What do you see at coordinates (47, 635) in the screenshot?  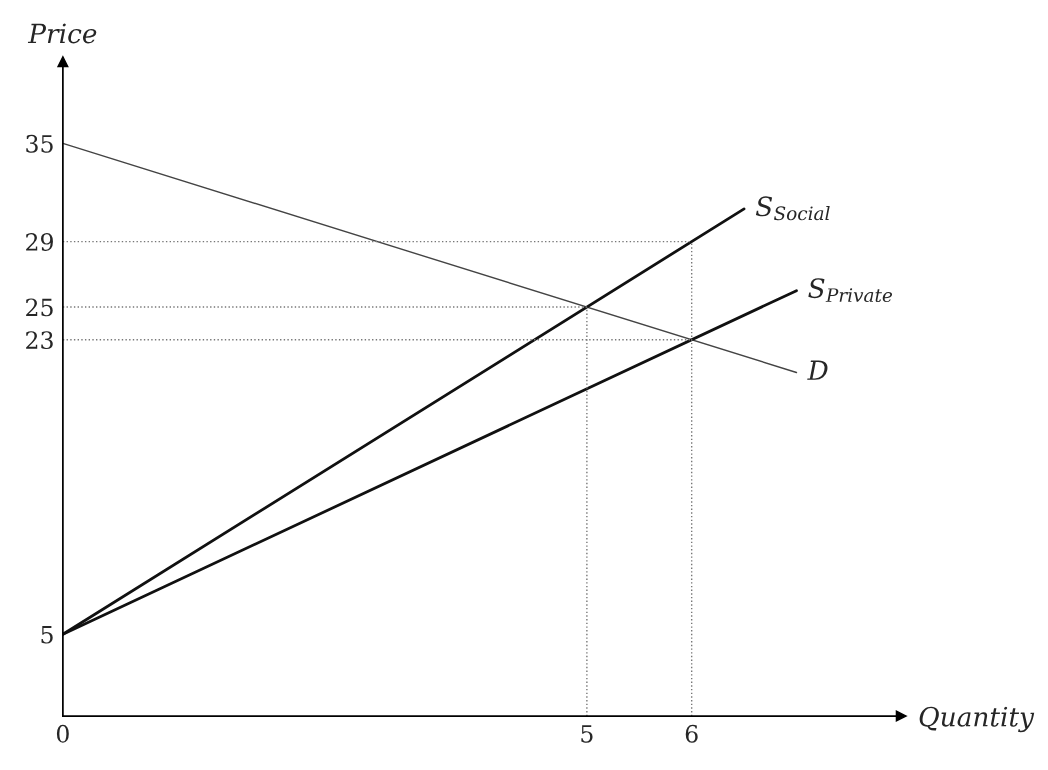 I see `y-tick-label: 5` at bounding box center [47, 635].